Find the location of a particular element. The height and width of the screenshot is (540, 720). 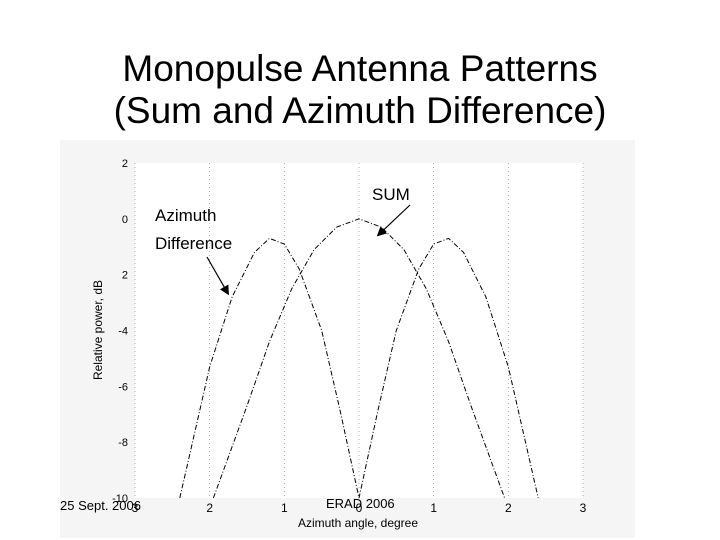

y-tick-label: -4 is located at coordinates (123, 332).